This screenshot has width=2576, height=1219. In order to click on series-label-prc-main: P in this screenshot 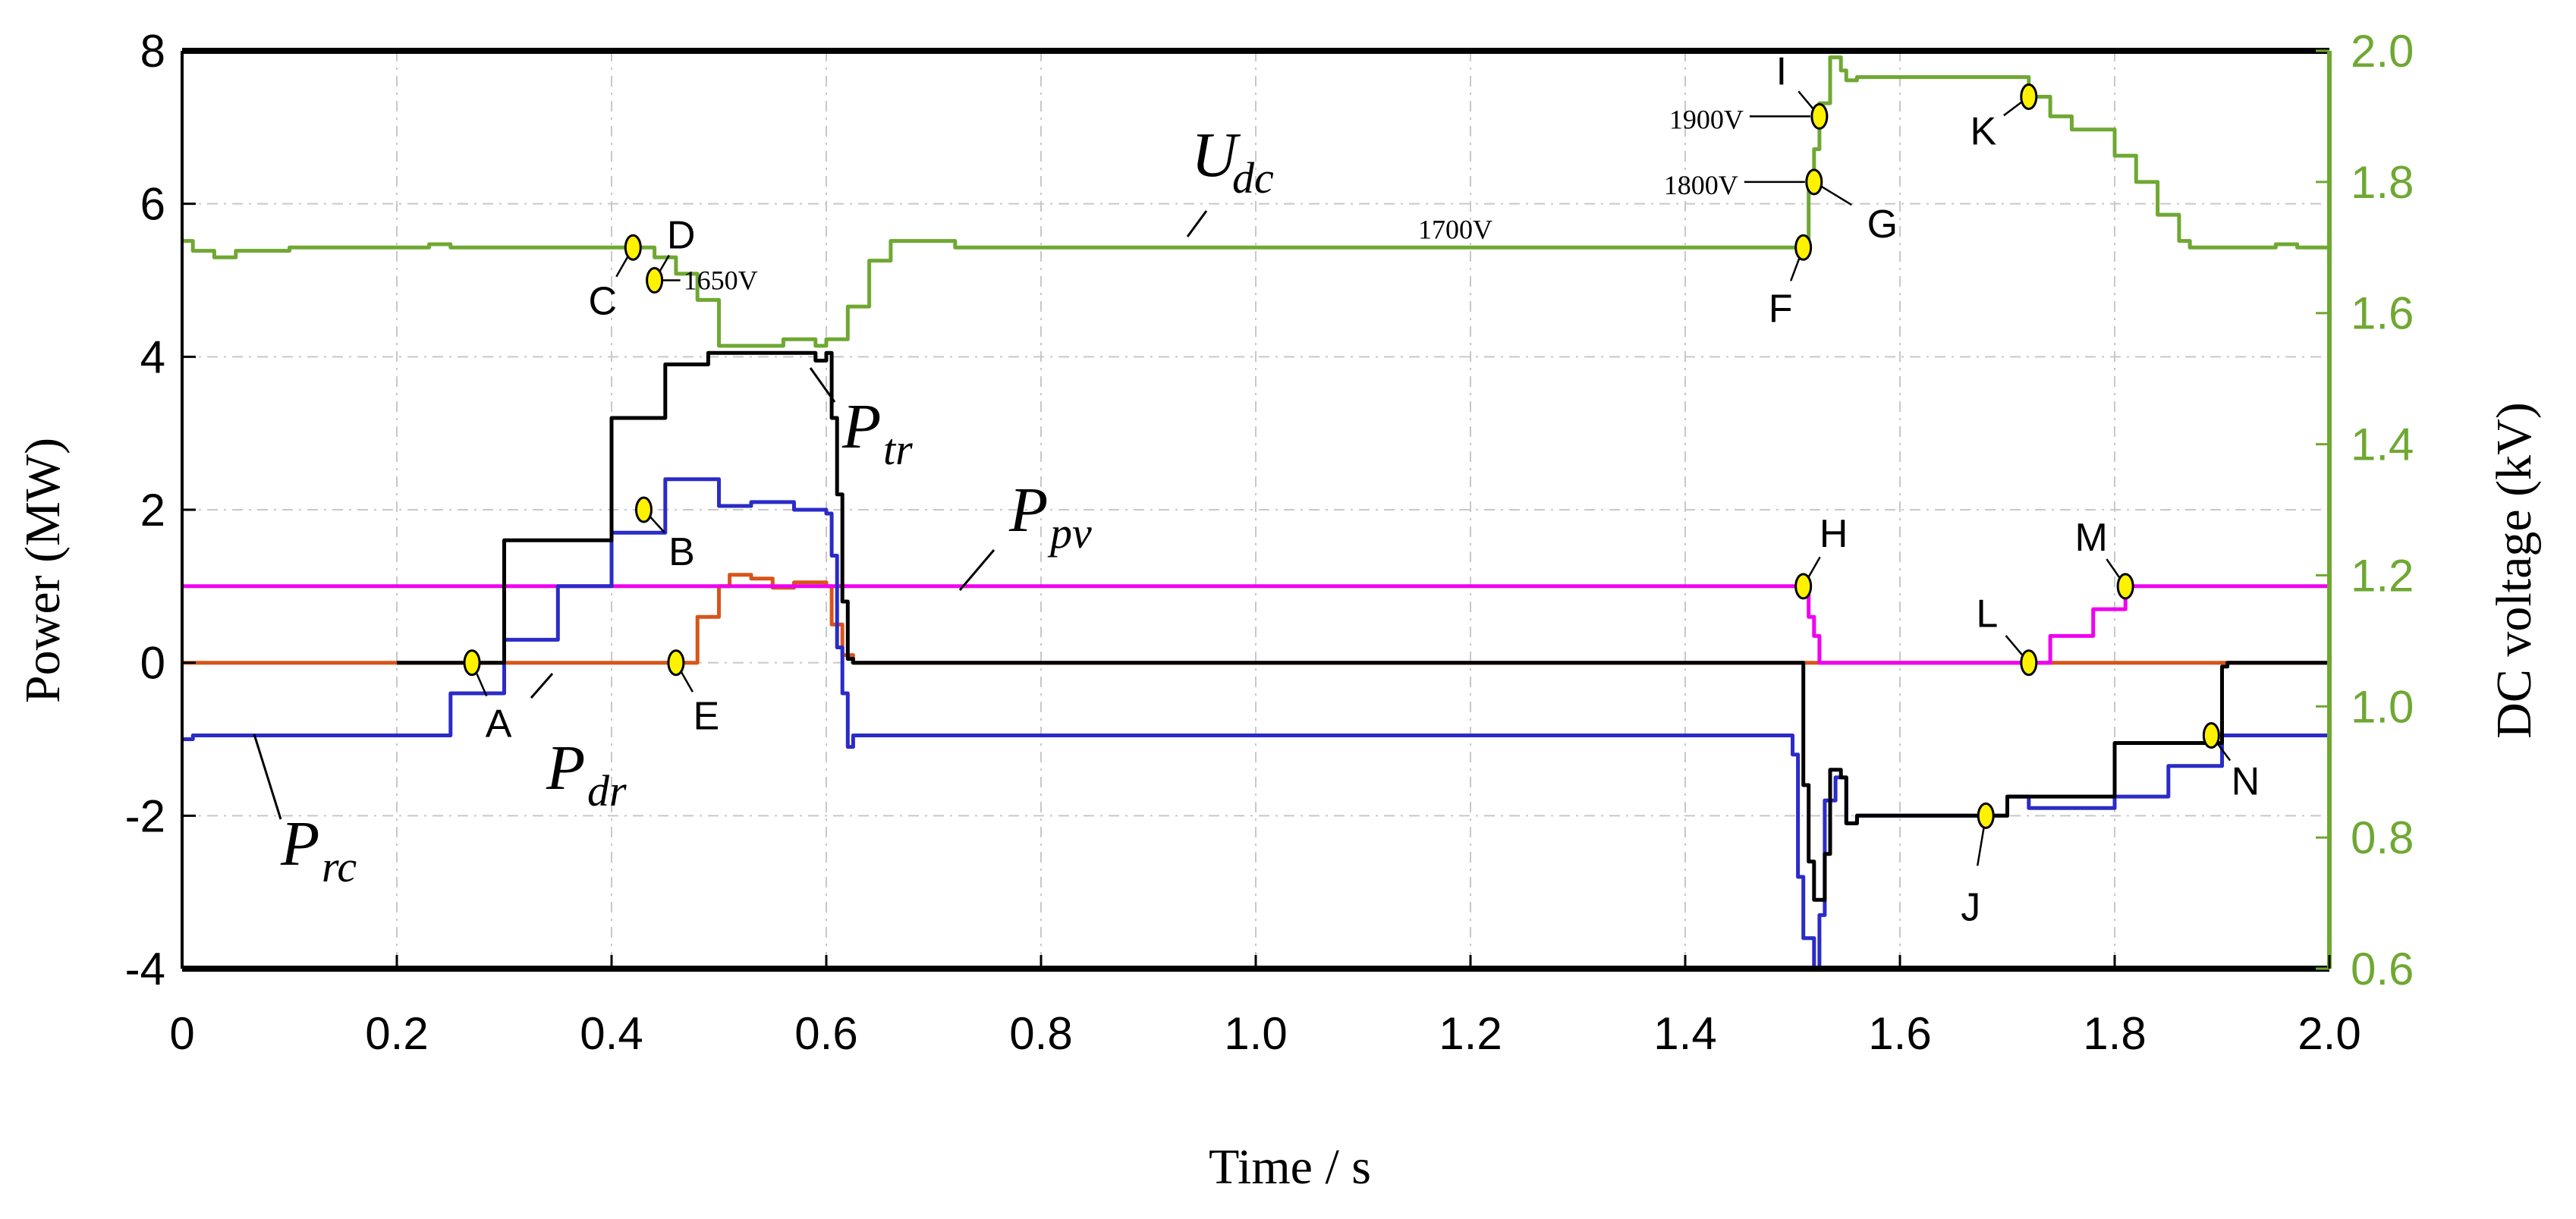, I will do `click(299, 844)`.